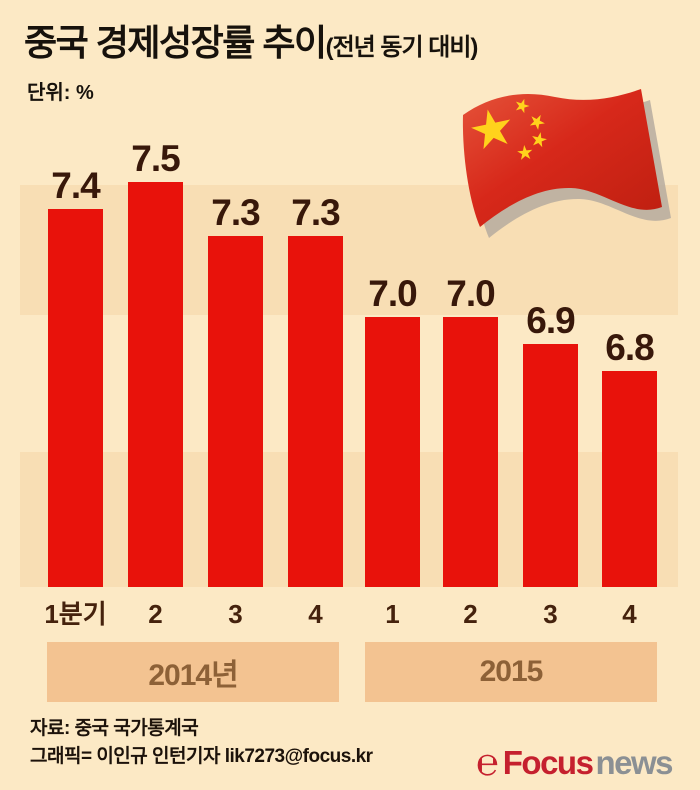  Describe the element at coordinates (75, 185) in the screenshot. I see `bar-value-label: 7.4` at that location.